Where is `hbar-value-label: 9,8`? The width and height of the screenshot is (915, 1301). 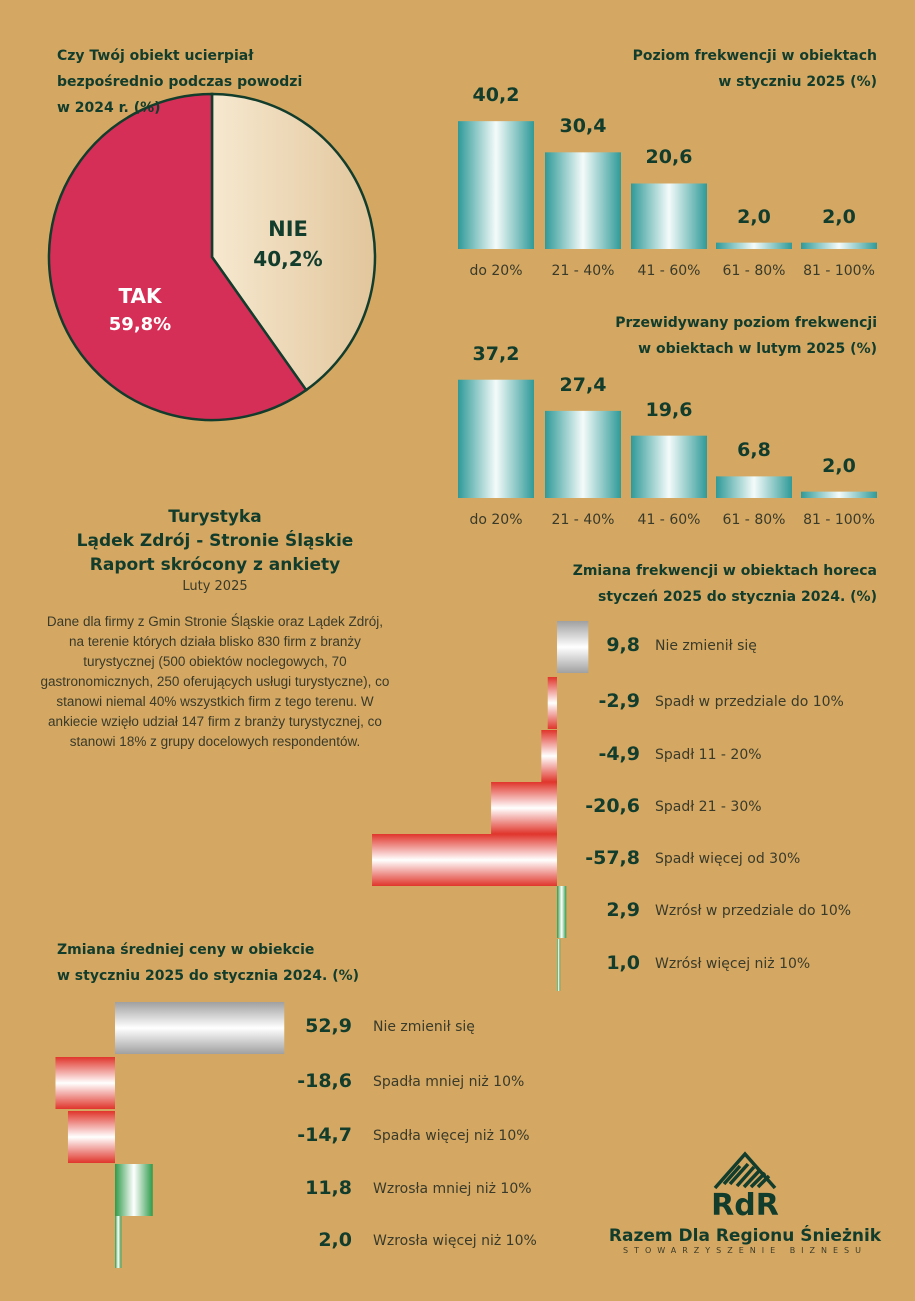 hbar-value-label: 9,8 is located at coordinates (623, 645).